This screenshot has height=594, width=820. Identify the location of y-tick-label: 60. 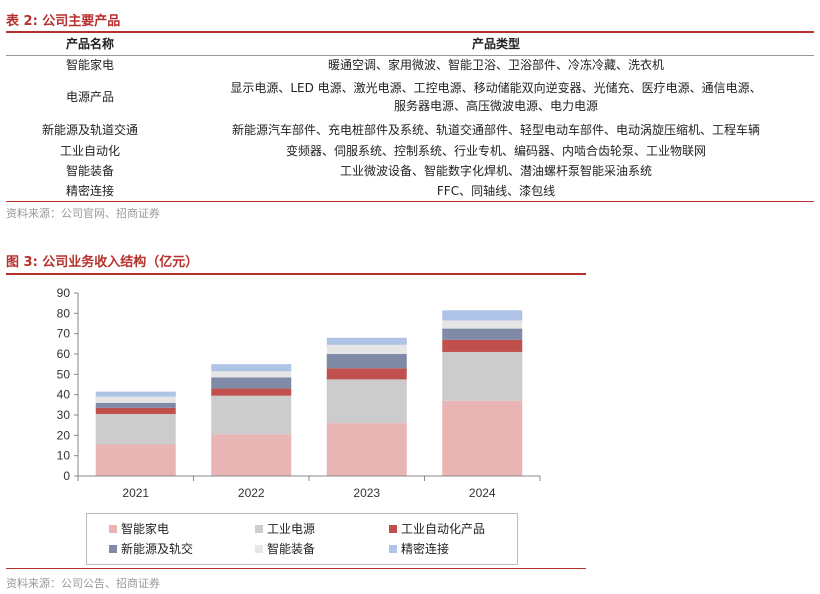
(64, 354).